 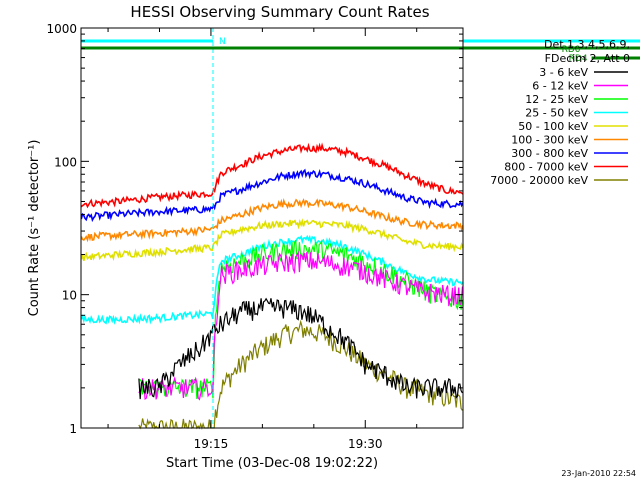 What do you see at coordinates (560, 86) in the screenshot?
I see `legend-label-1: 6 - 12 keV` at bounding box center [560, 86].